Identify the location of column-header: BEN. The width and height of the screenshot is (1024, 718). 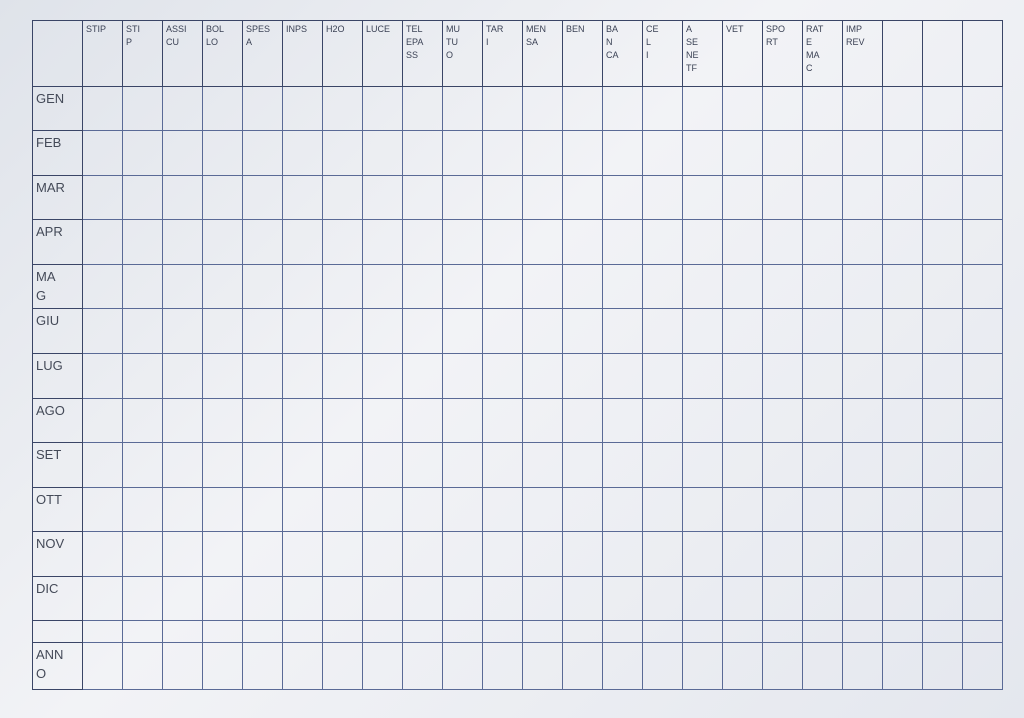
(582, 53).